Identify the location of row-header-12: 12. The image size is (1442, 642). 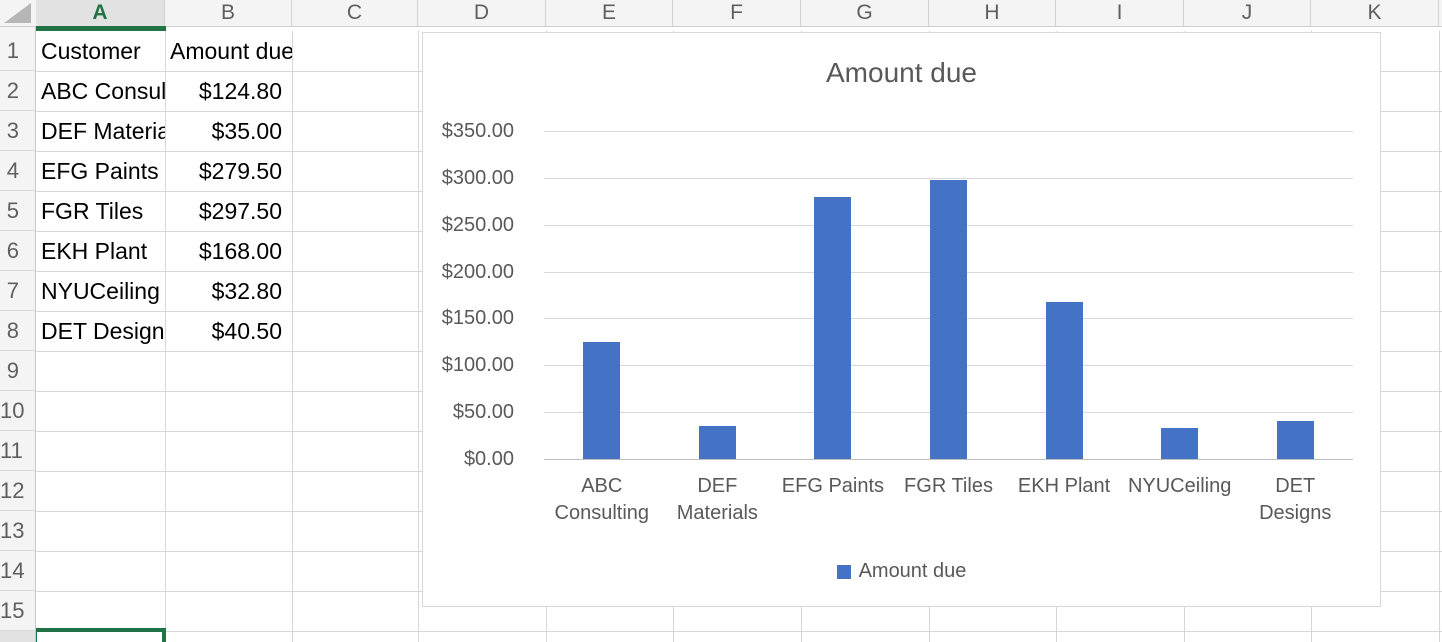
(17, 491).